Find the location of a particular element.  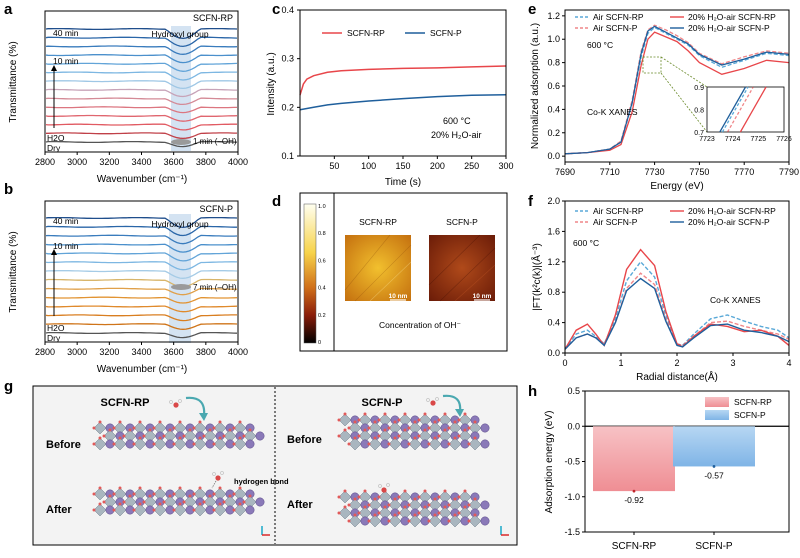

afm-image-scfn-p is located at coordinates (462, 268).